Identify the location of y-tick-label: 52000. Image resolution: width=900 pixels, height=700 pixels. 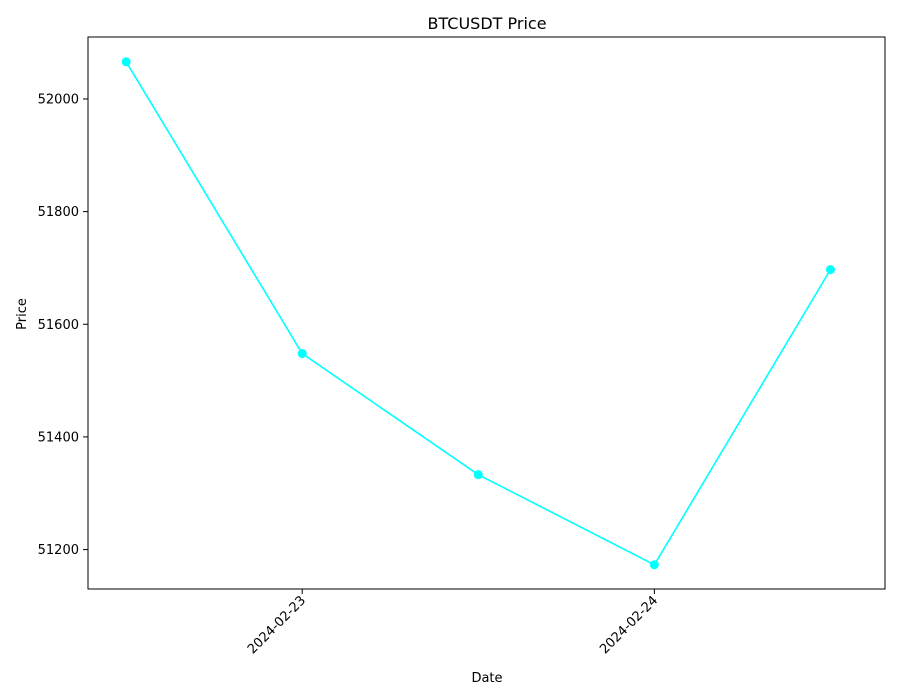
(58, 99).